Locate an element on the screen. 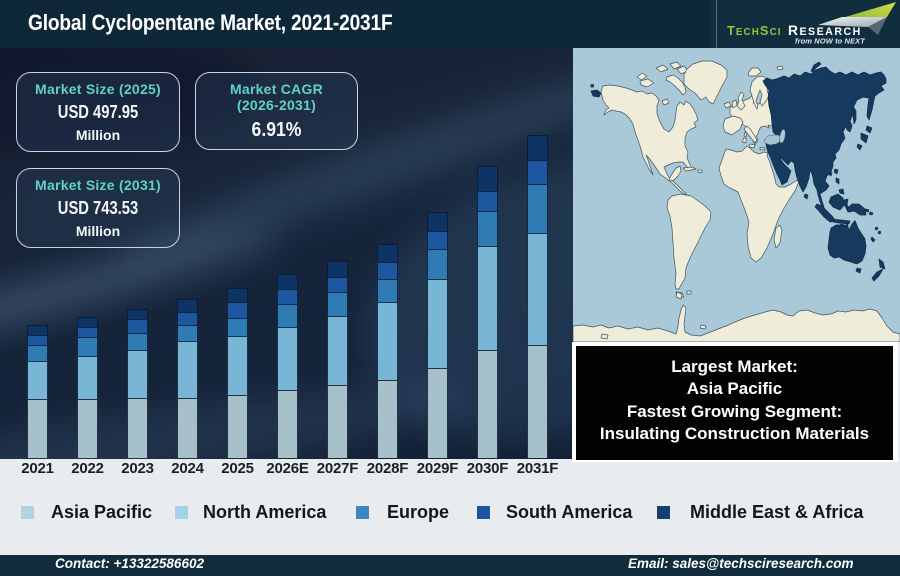 The image size is (900, 576). svg-text: TECHSCI is located at coordinates (754, 30).